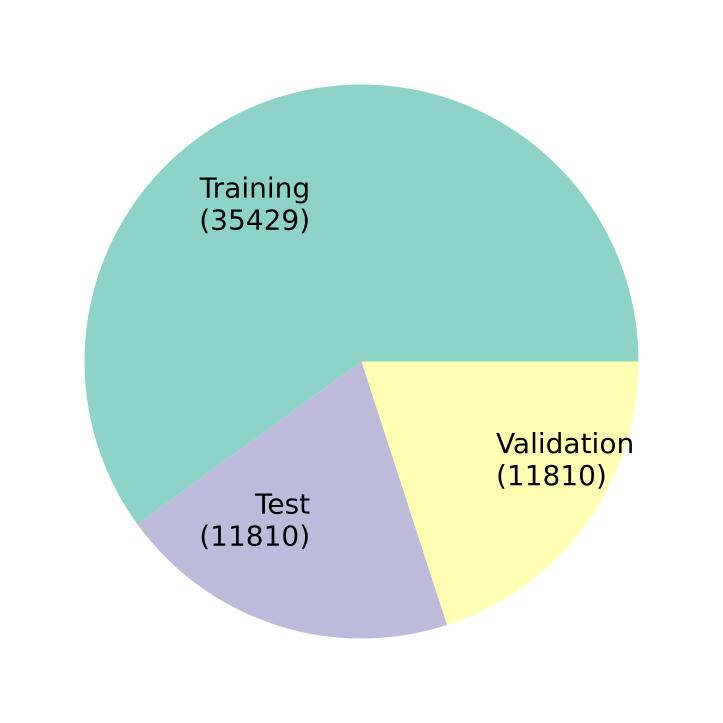 The height and width of the screenshot is (723, 723). What do you see at coordinates (254, 219) in the screenshot?
I see `slice-label-count: (35429)` at bounding box center [254, 219].